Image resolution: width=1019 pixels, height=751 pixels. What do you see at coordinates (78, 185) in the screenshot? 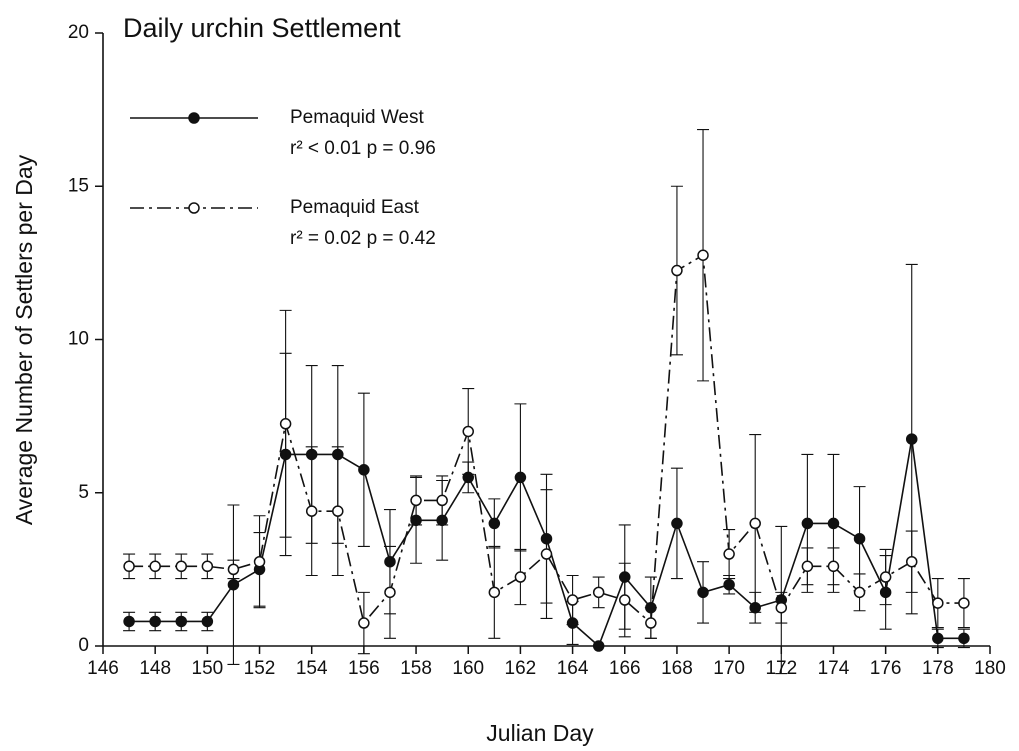
I see `y-tick-label: 15` at bounding box center [78, 185].